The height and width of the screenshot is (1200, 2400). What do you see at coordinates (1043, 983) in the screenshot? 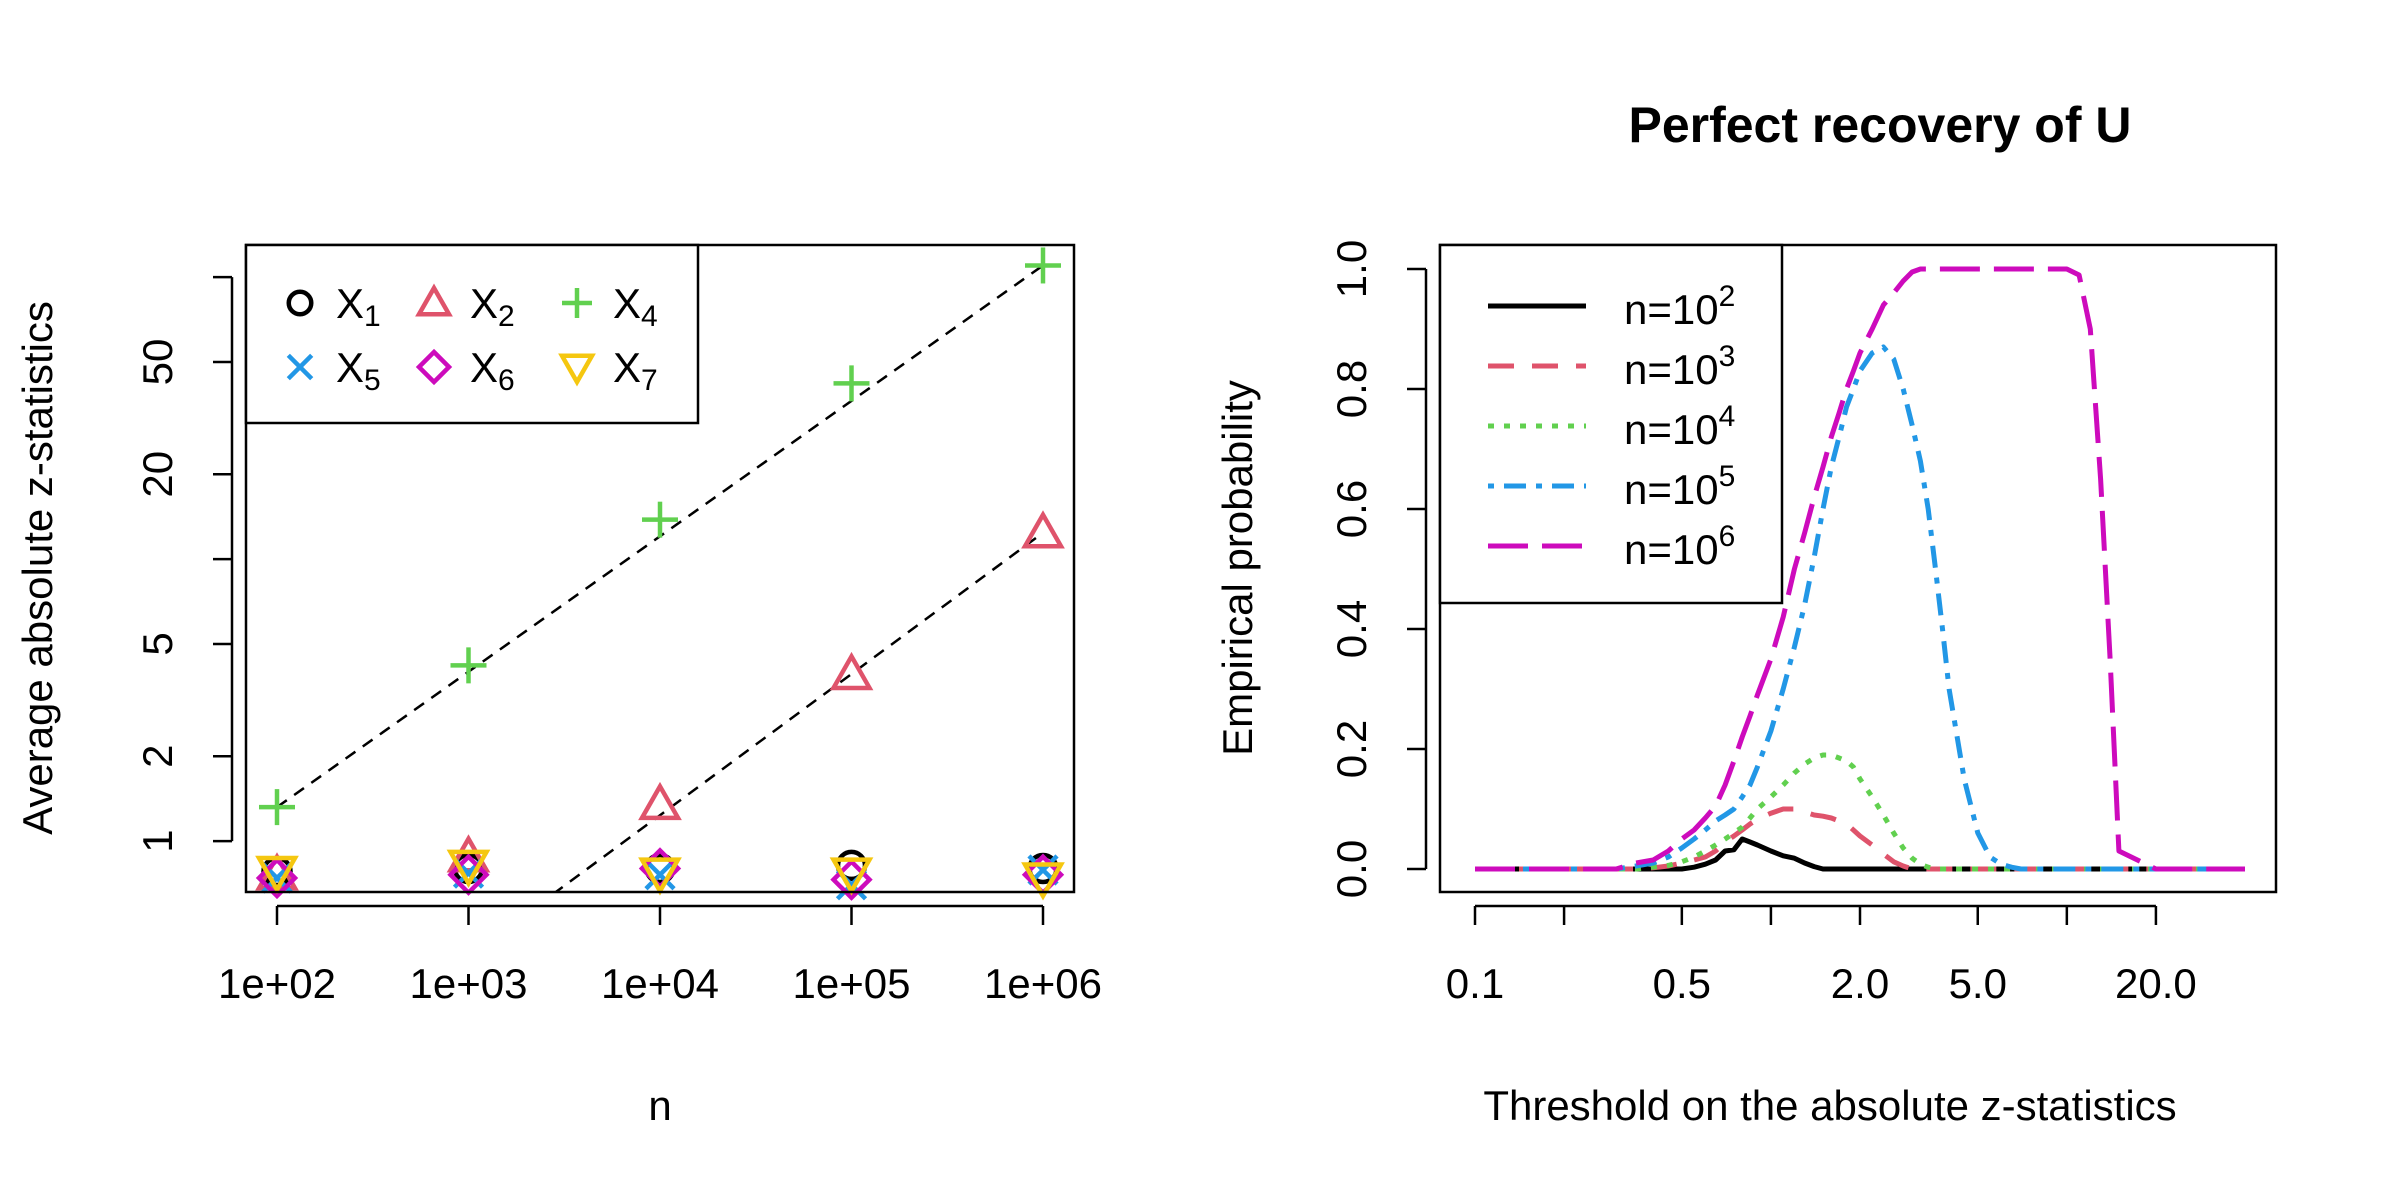
I see `left-x-tick-label: 1e+06` at bounding box center [1043, 983].